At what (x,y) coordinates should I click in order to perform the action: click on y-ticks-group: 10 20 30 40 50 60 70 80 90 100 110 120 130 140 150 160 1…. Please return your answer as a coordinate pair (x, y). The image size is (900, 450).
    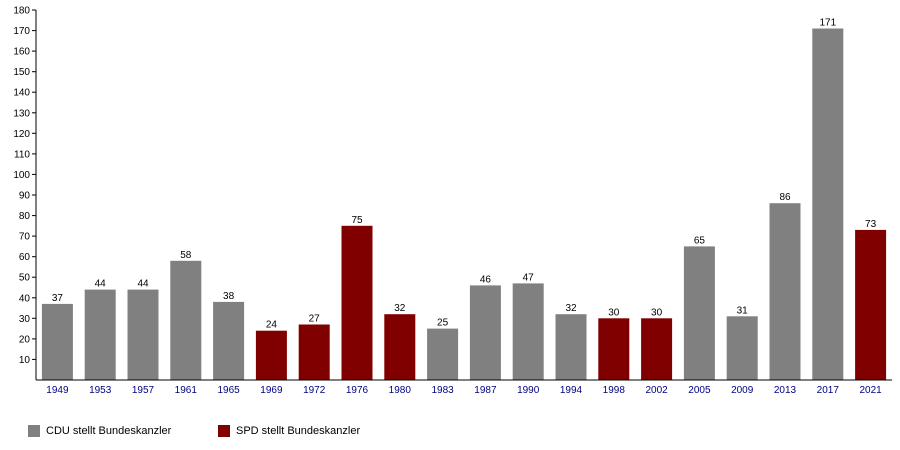
    Looking at the image, I should click on (24, 186).